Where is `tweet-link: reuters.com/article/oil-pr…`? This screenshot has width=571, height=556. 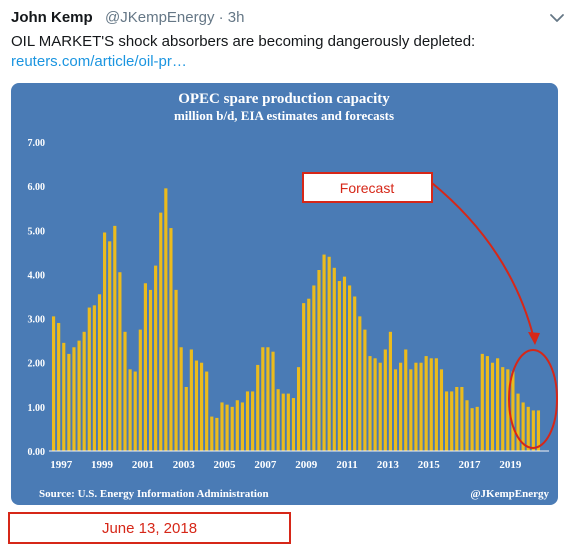
tweet-link: reuters.com/article/oil-pr… is located at coordinates (99, 61).